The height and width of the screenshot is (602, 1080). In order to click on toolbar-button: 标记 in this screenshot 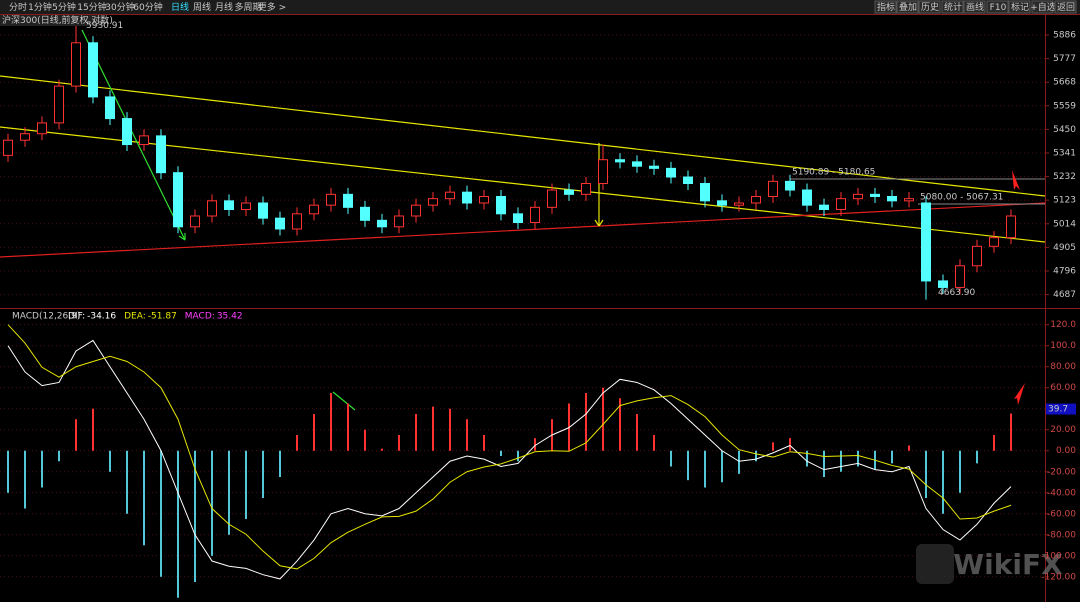, I will do `click(1020, 7)`.